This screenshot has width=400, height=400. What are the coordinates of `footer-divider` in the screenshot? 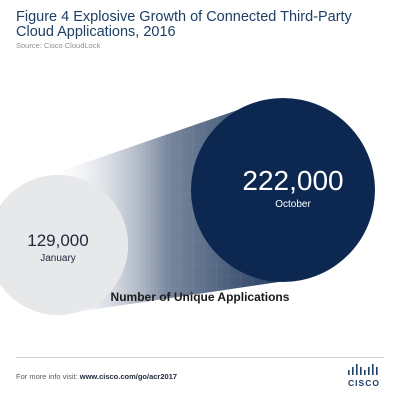 It's located at (200, 357).